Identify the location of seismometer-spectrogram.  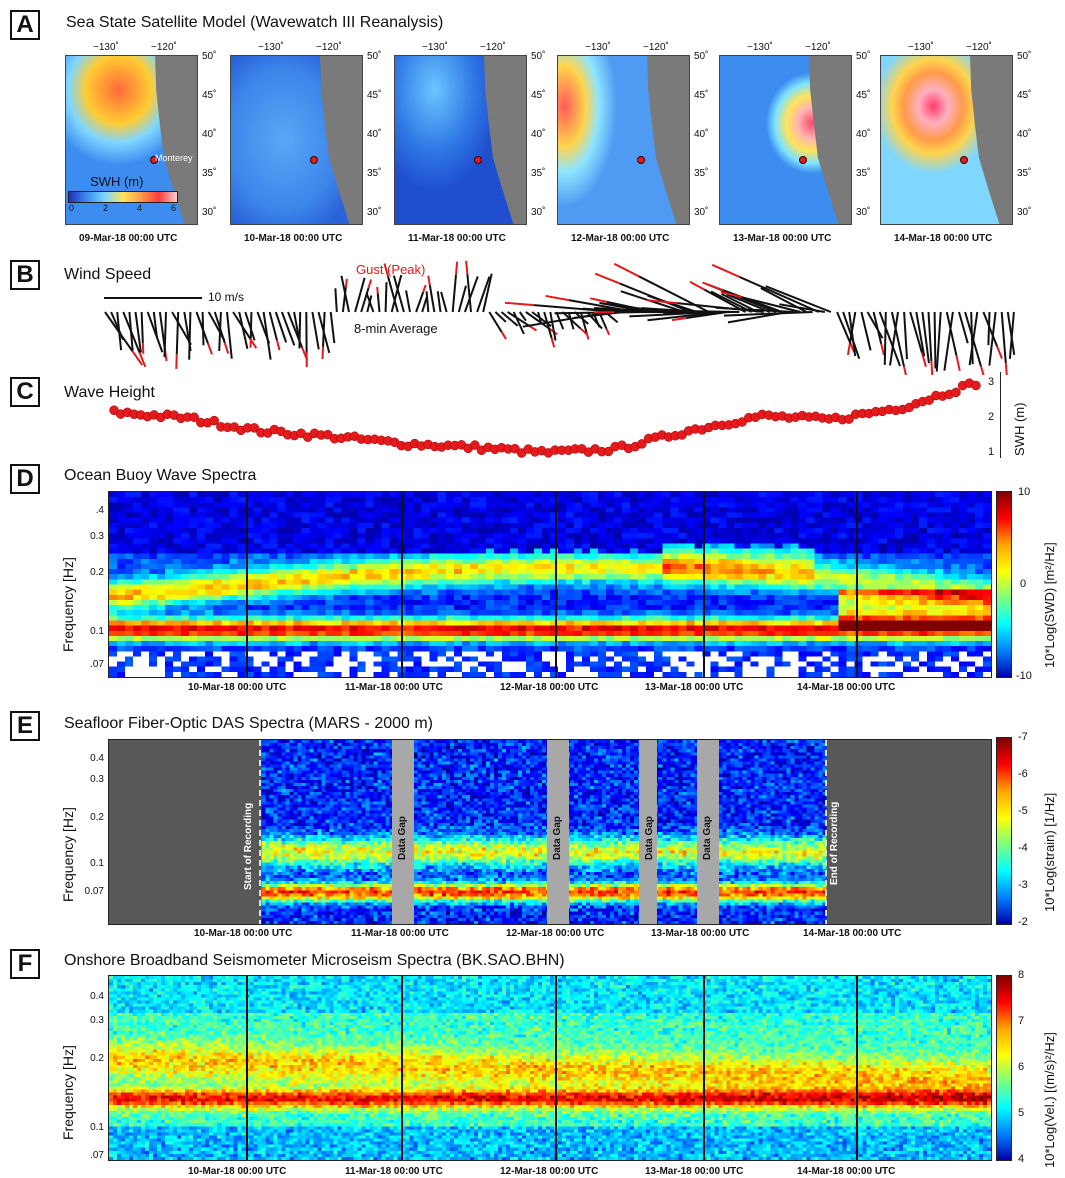
(550, 1068).